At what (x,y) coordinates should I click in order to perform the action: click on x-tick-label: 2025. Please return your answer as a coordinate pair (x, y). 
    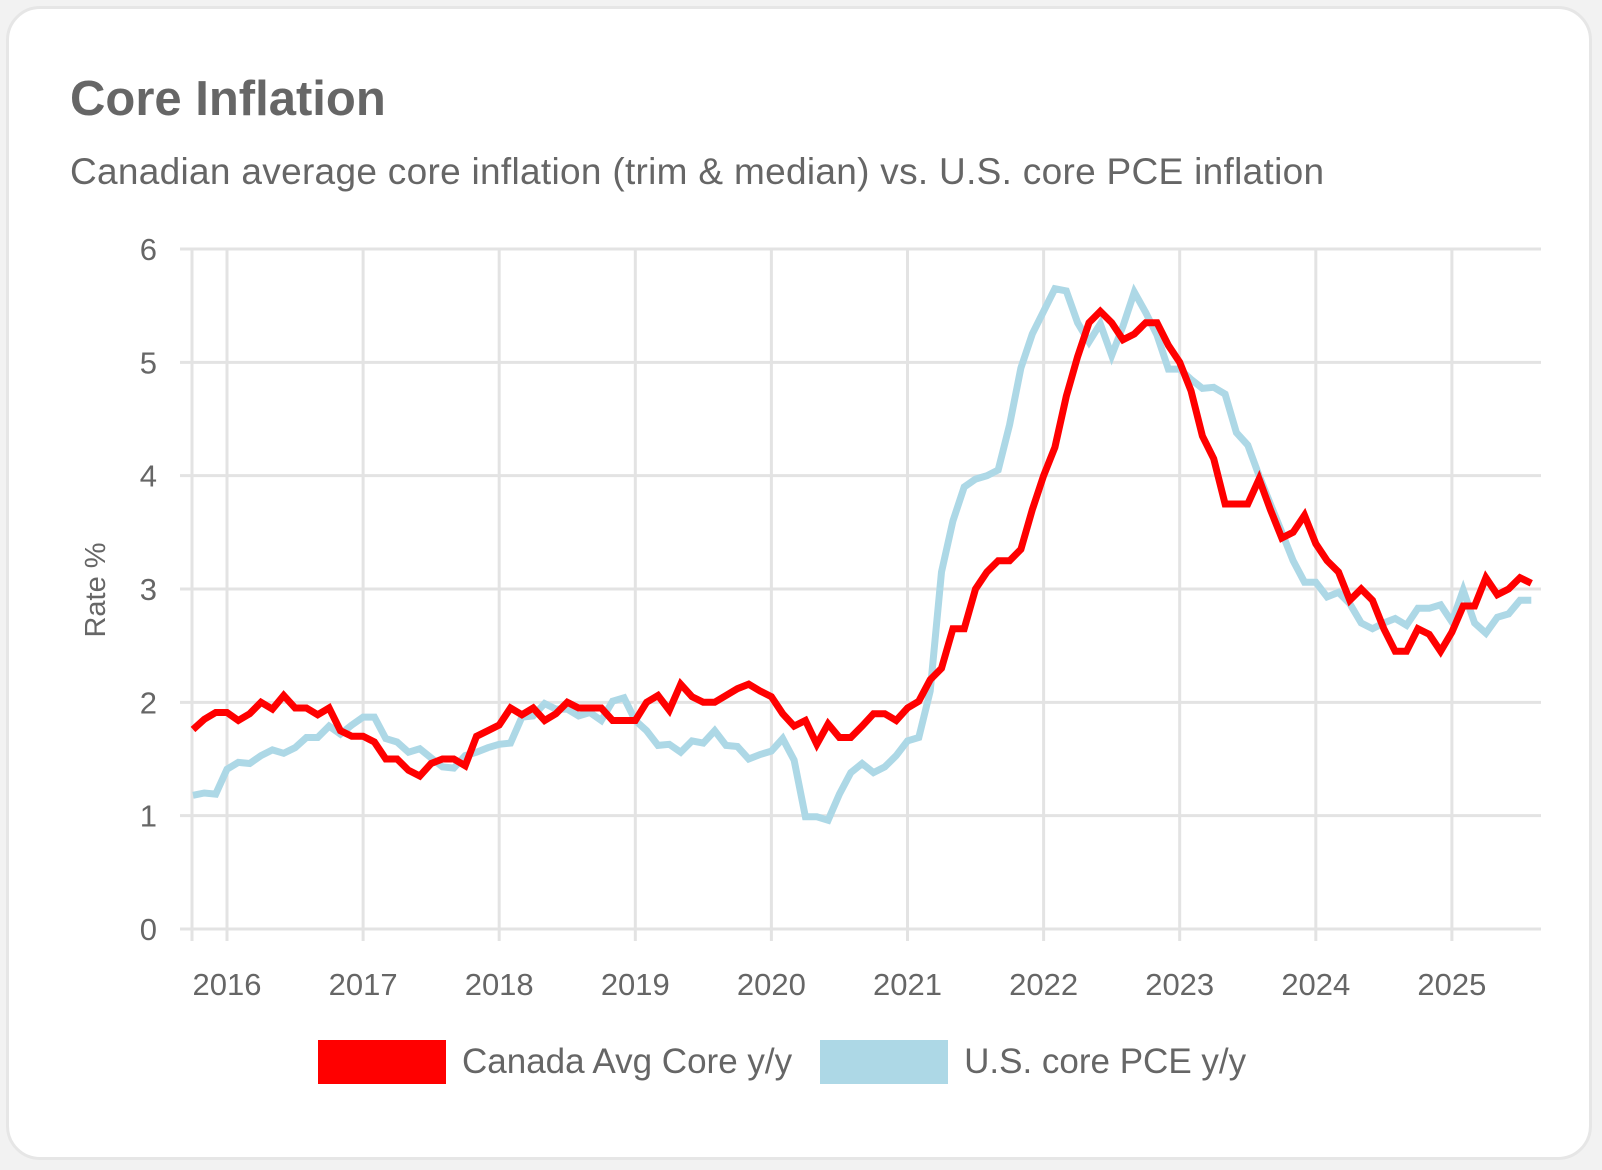
    Looking at the image, I should click on (1451, 984).